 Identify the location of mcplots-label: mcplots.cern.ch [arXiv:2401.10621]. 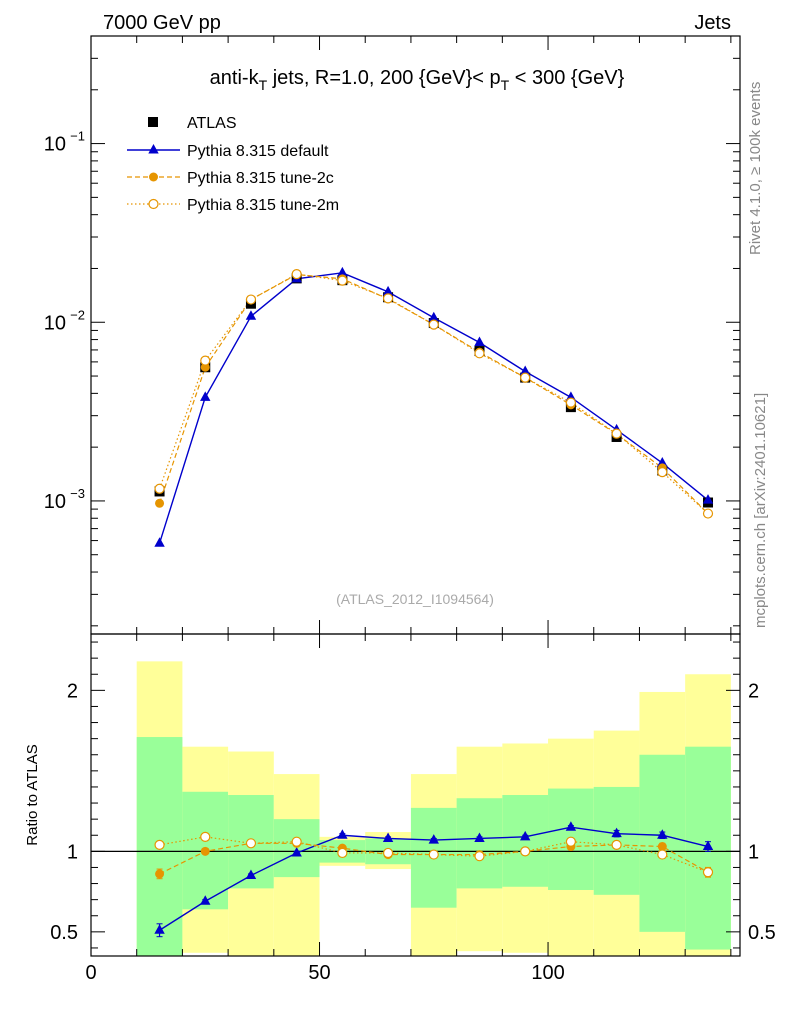
(760, 510).